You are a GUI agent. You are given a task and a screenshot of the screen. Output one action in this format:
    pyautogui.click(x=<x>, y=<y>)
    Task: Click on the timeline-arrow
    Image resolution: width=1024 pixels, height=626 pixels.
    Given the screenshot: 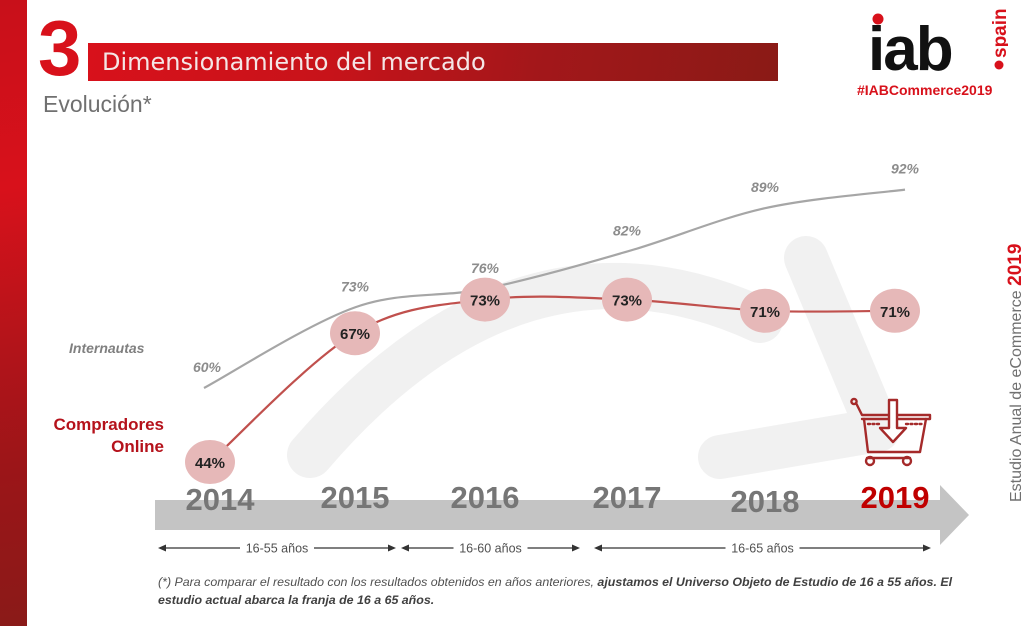 What is the action you would take?
    pyautogui.click(x=562, y=515)
    